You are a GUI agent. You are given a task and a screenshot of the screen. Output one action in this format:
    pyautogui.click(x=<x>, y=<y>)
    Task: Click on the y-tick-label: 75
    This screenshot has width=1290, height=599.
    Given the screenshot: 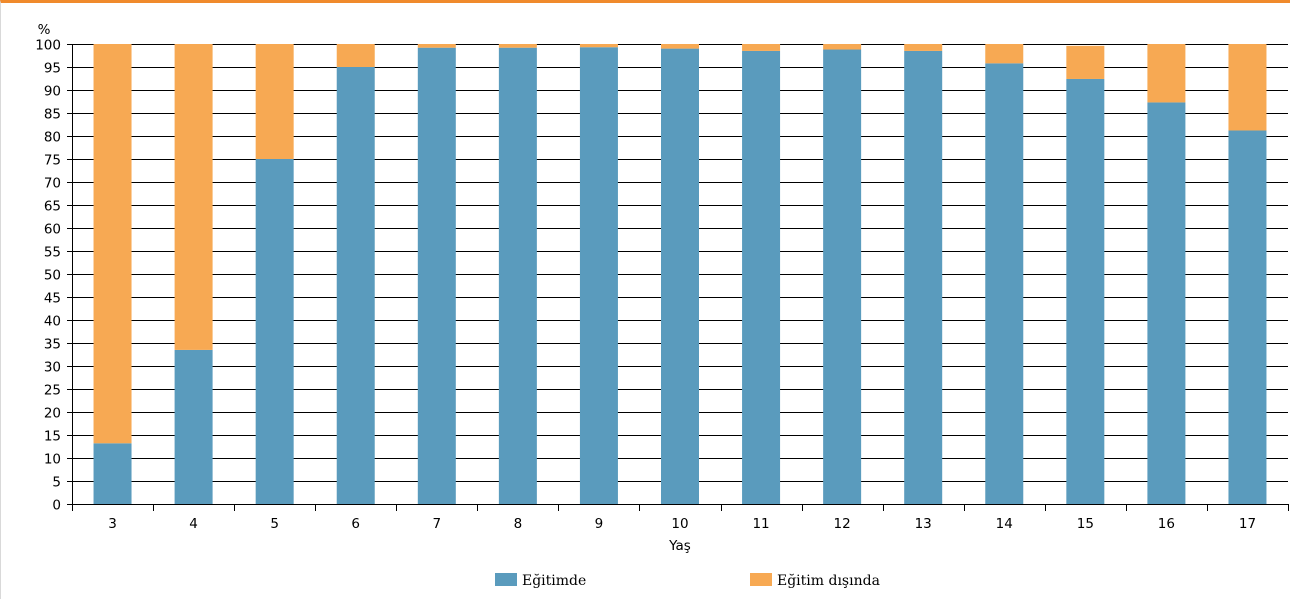 What is the action you would take?
    pyautogui.click(x=52, y=161)
    